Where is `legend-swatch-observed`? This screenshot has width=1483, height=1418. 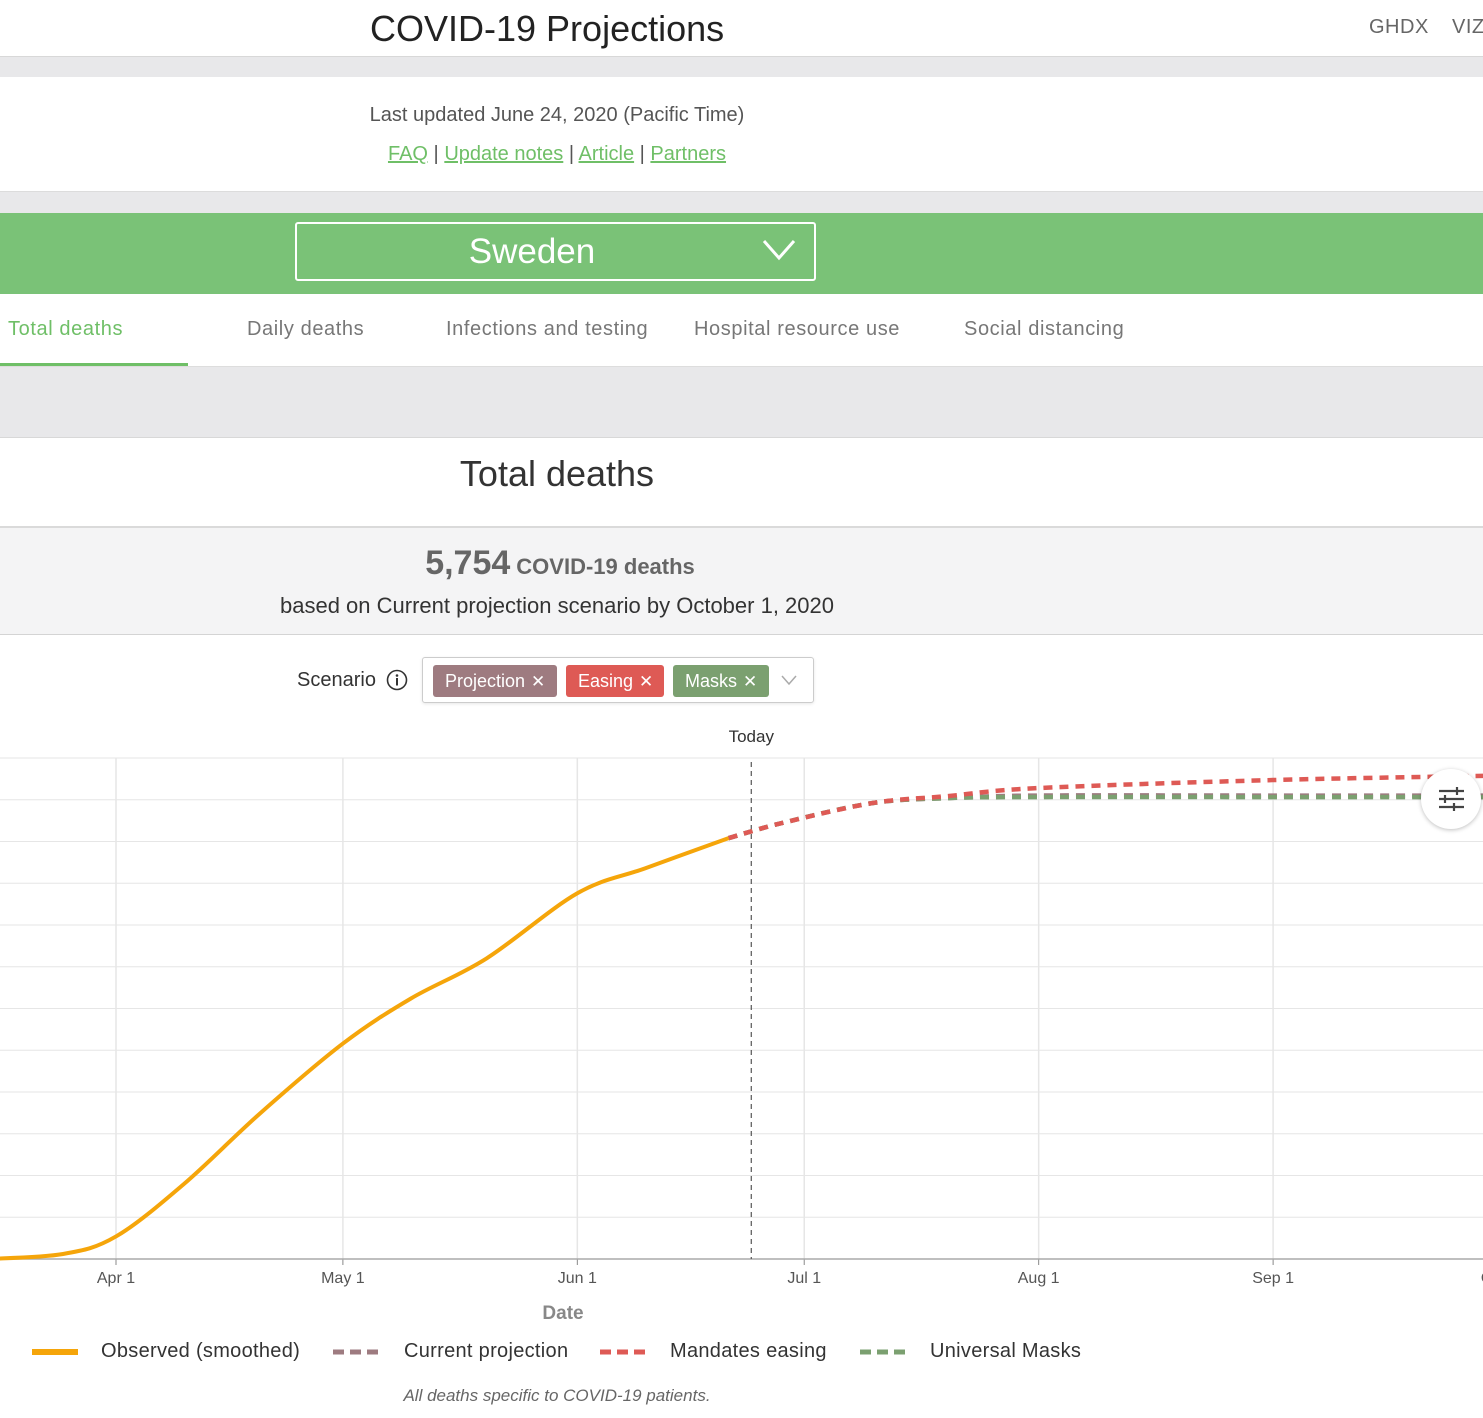
legend-swatch-observed is located at coordinates (55, 1352).